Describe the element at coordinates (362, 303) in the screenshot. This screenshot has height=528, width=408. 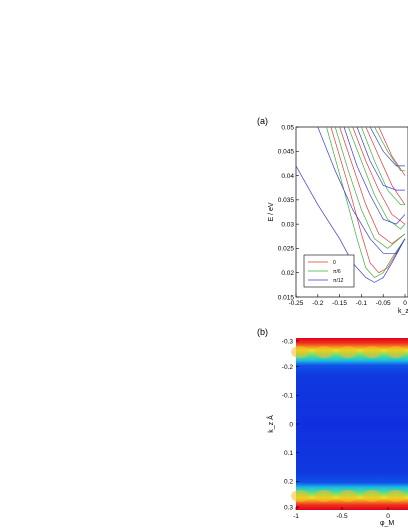
I see `x-tick-label: -0.1` at that location.